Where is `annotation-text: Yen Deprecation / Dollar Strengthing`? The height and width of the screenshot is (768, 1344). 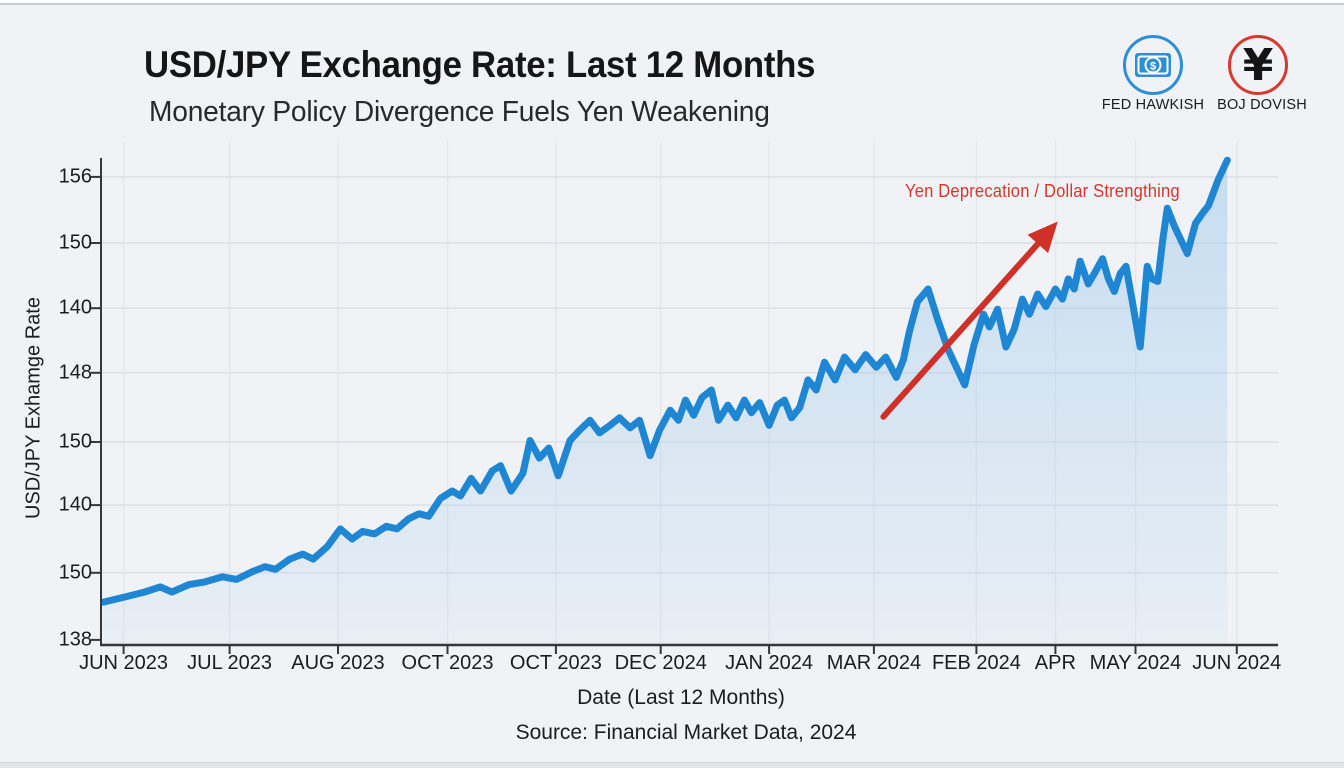
annotation-text: Yen Deprecation / Dollar Strengthing is located at coordinates (1042, 191).